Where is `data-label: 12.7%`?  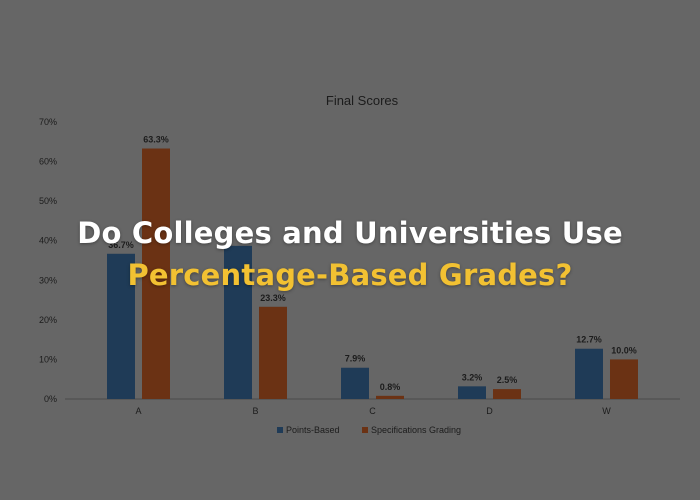
data-label: 12.7% is located at coordinates (589, 340).